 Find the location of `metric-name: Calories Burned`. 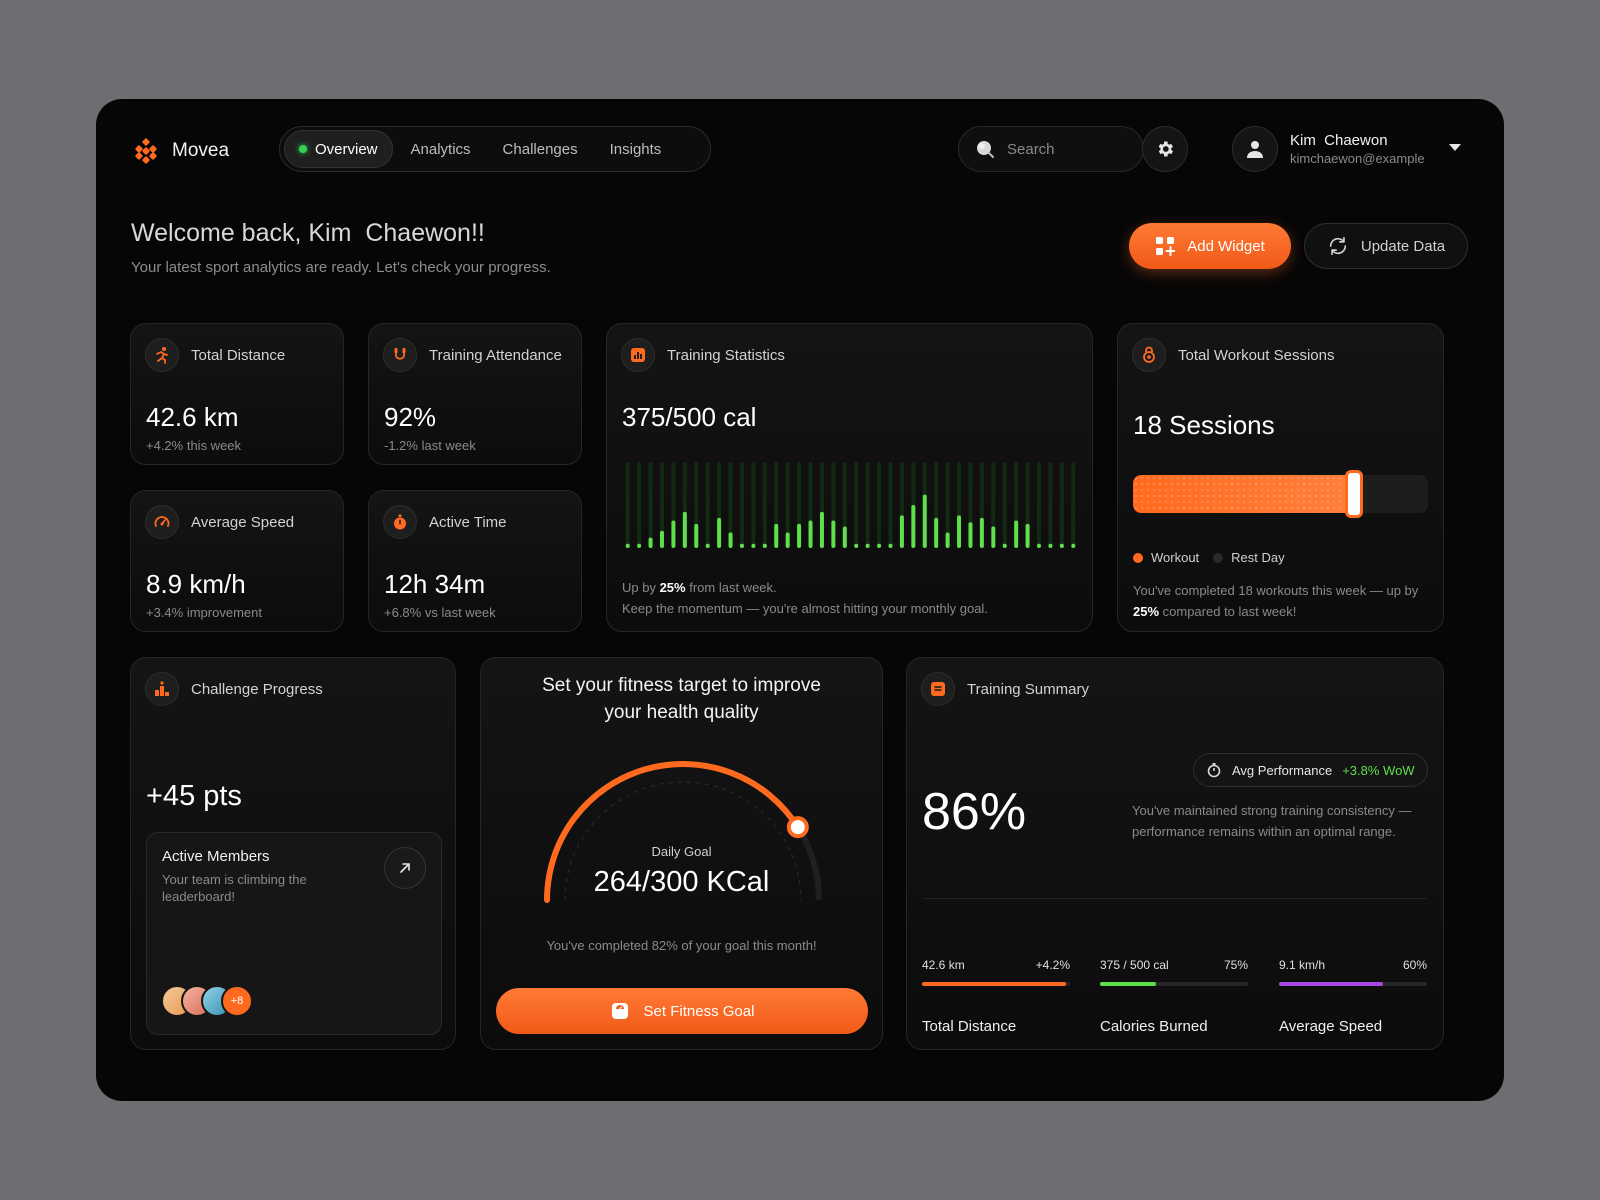

metric-name: Calories Burned is located at coordinates (1154, 1026).